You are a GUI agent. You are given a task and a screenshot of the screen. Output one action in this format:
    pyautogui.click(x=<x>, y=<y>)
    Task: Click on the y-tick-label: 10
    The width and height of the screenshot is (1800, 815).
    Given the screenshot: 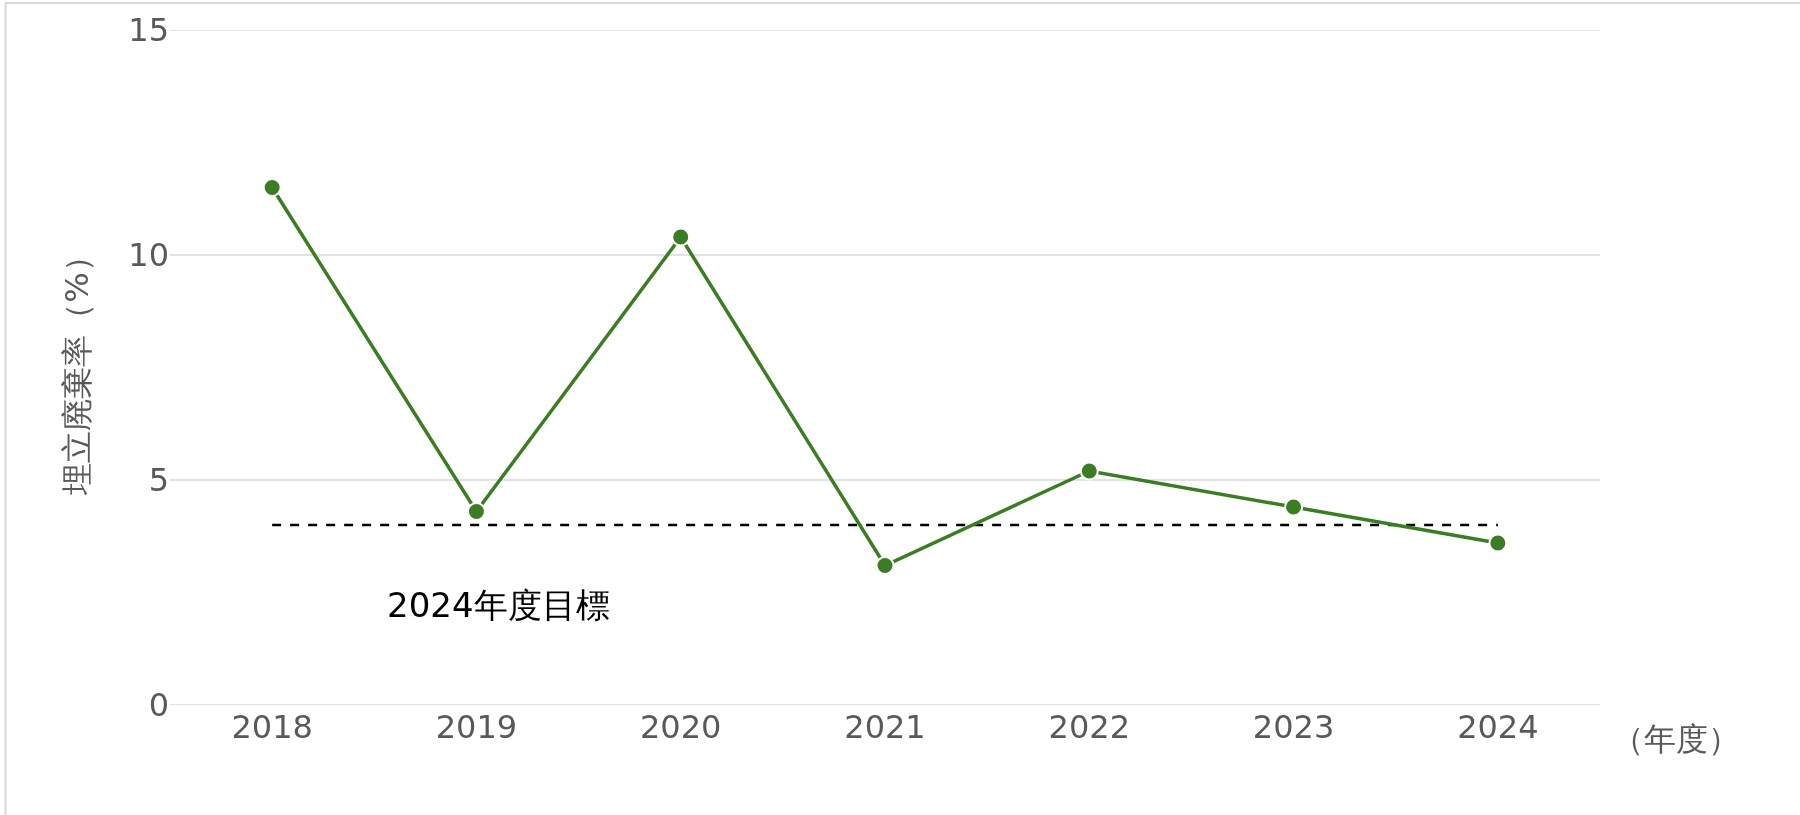 What is the action you would take?
    pyautogui.click(x=148, y=255)
    